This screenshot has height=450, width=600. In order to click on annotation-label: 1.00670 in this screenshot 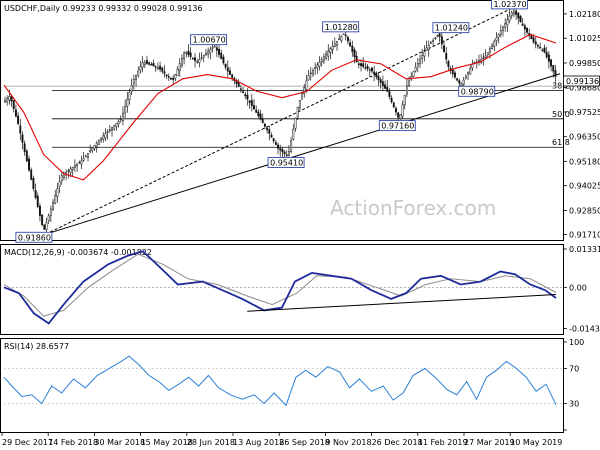, I will do `click(209, 40)`.